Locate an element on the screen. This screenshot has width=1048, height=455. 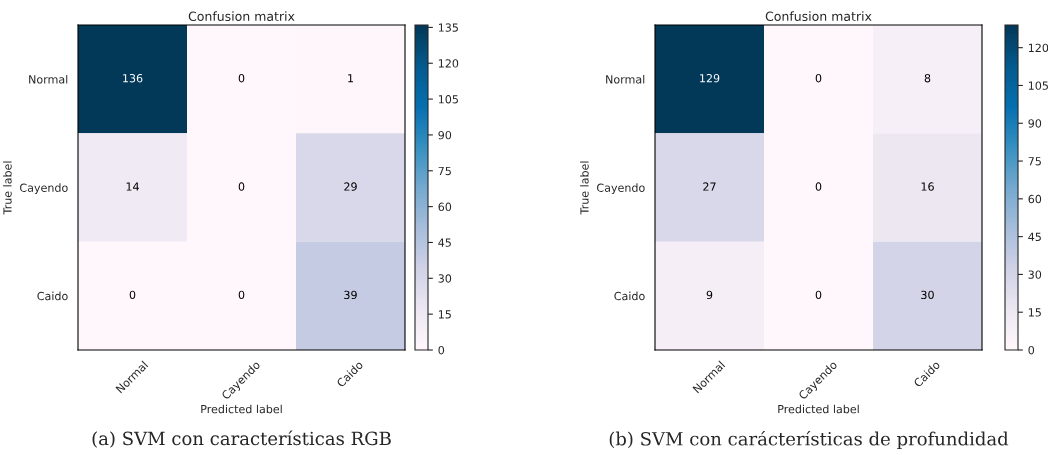
text: (b) SVM con carácterísticas de profundidad is located at coordinates (809, 440).